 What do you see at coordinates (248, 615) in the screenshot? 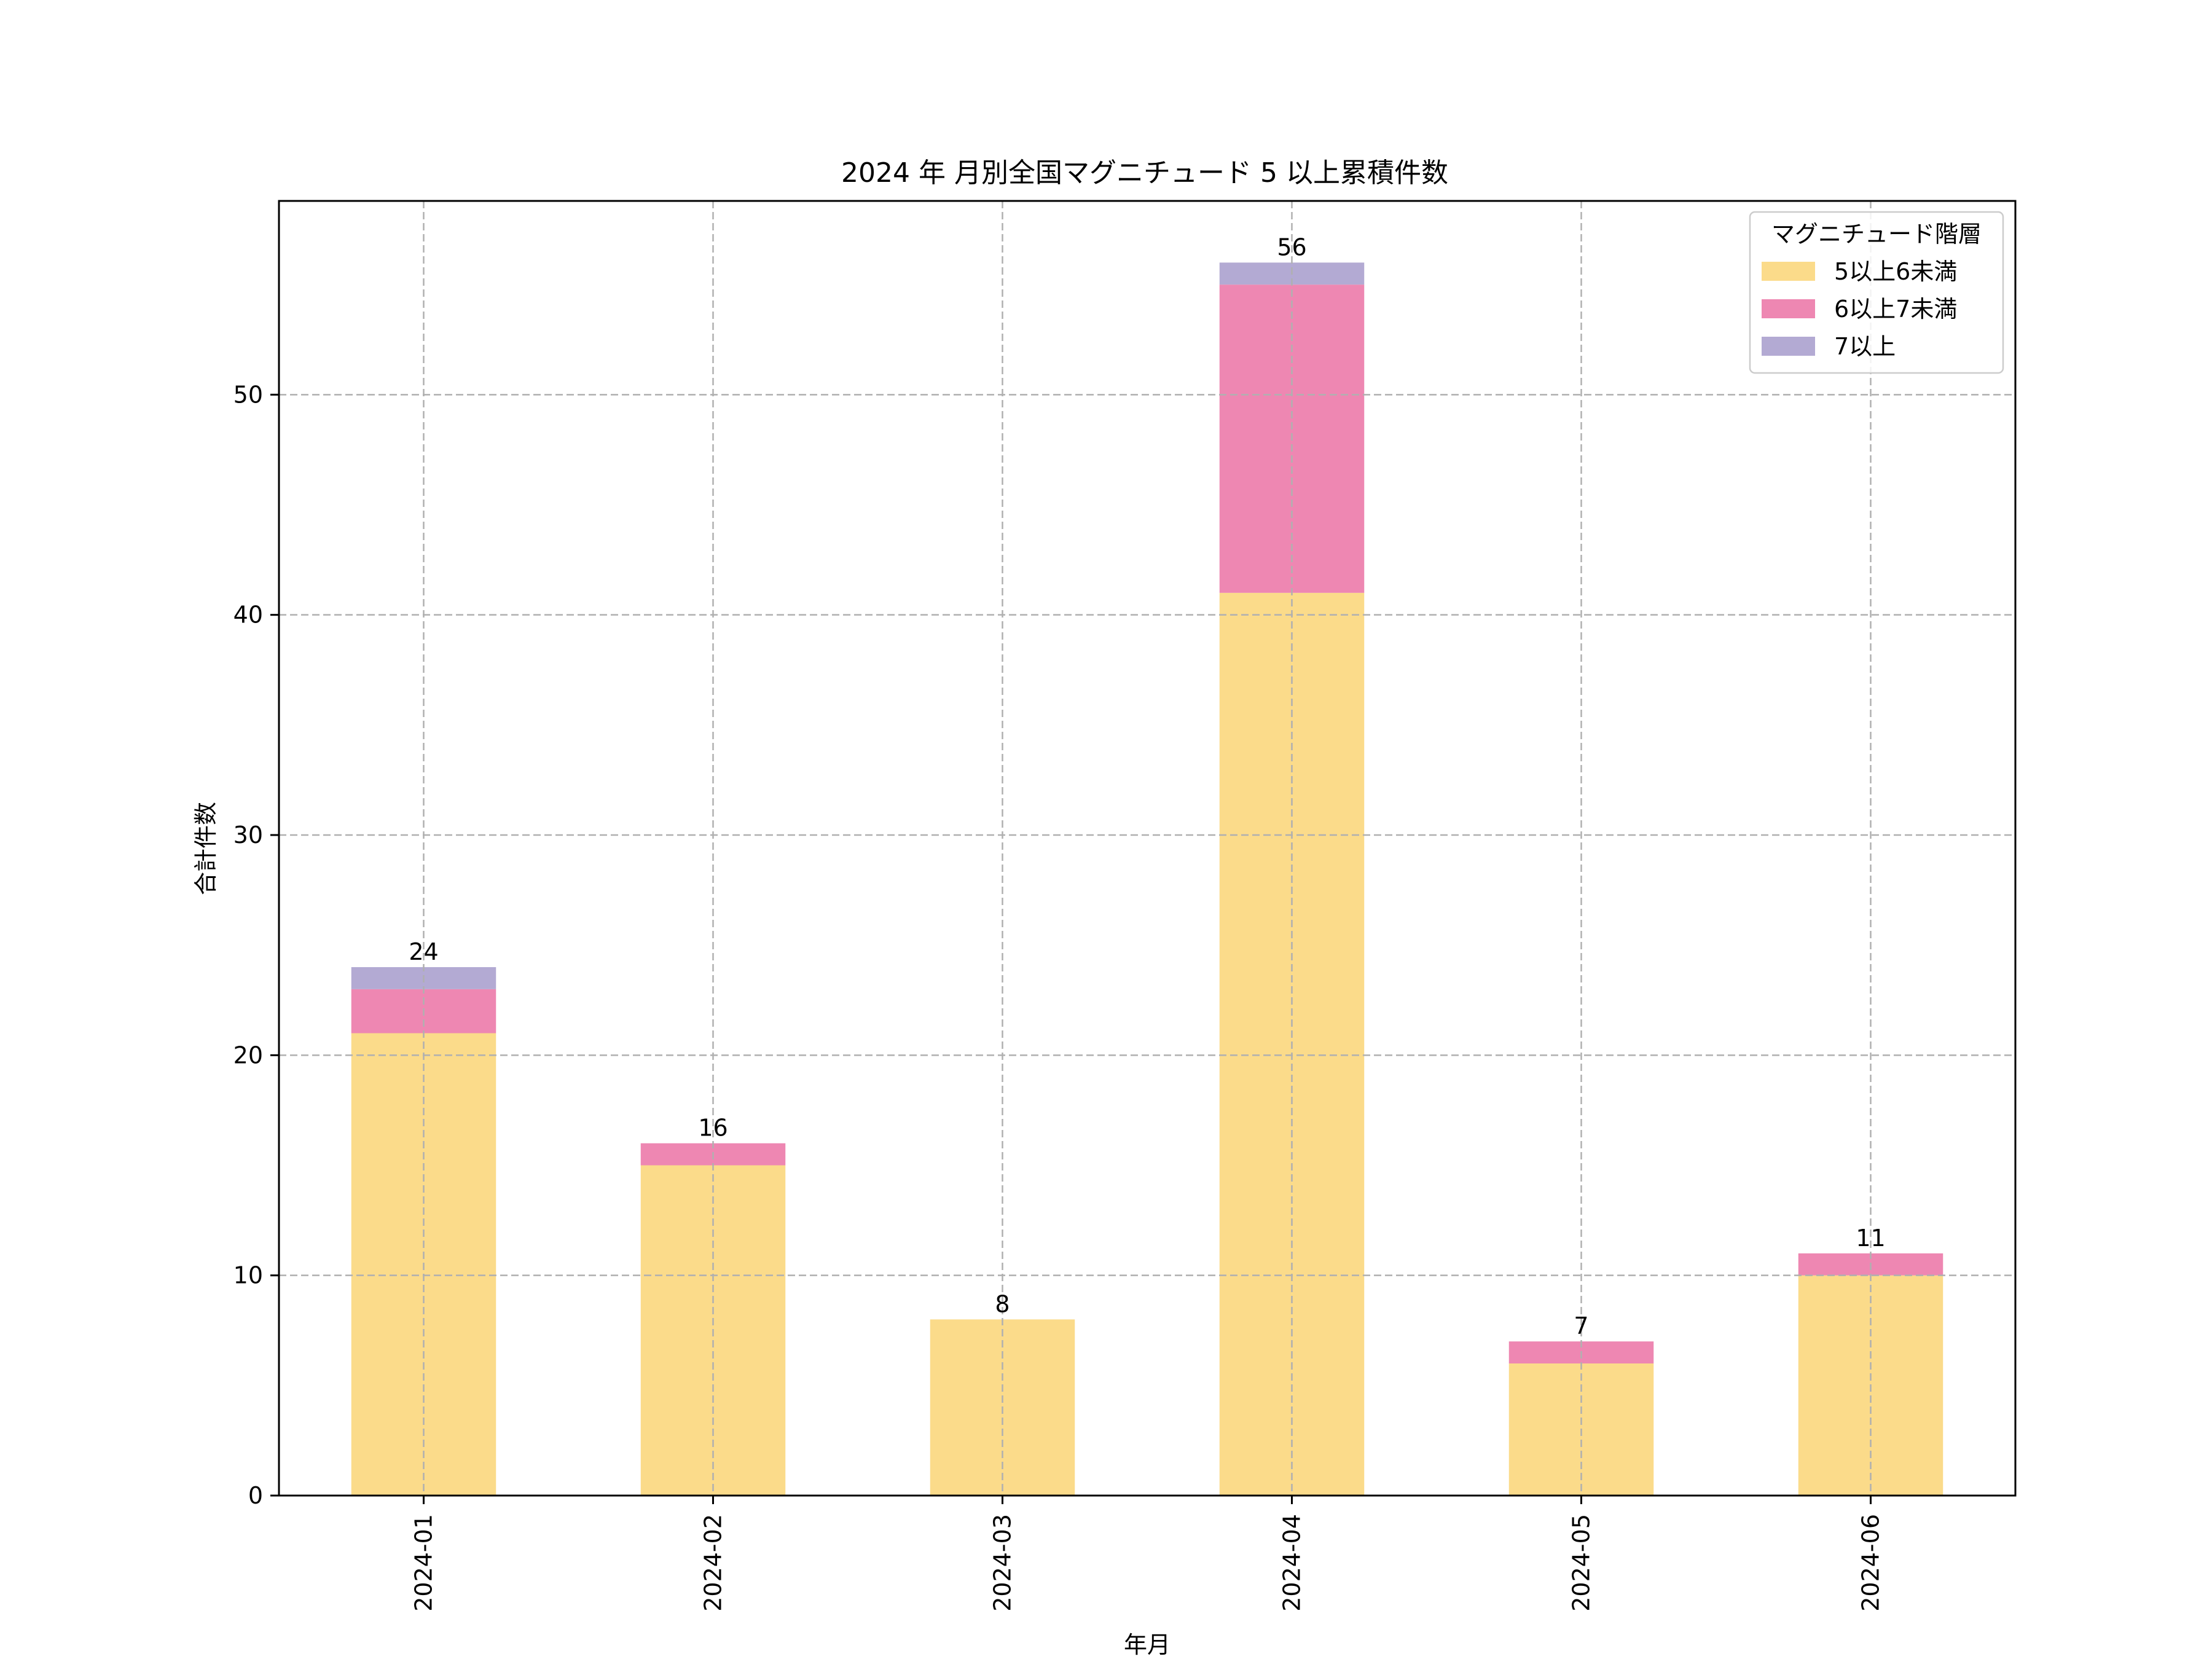
I see `y-tick-label: 40` at bounding box center [248, 615].